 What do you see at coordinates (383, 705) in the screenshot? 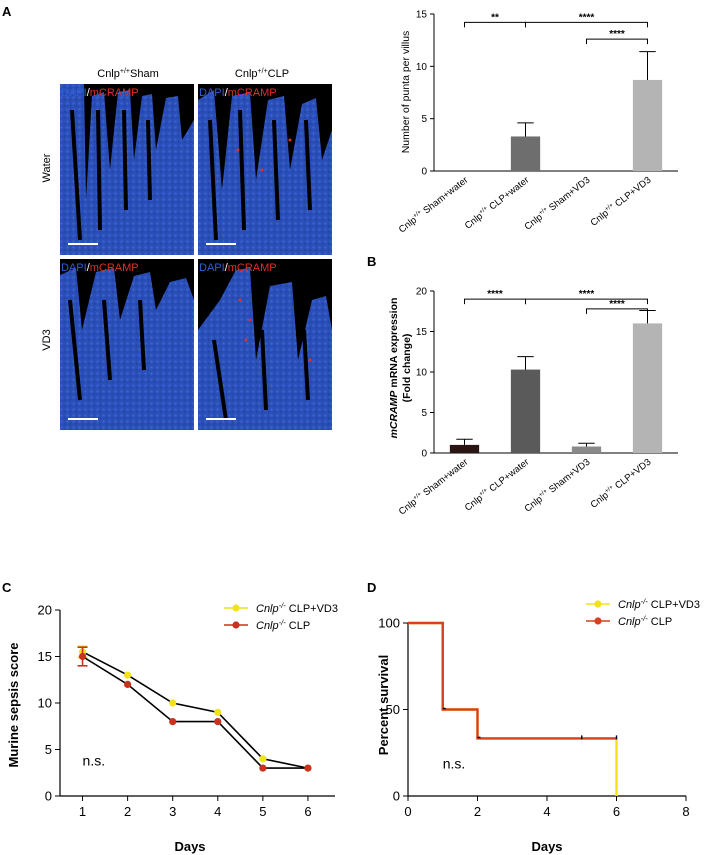
I see `chart-d-ylabel: Percent survival` at bounding box center [383, 705].